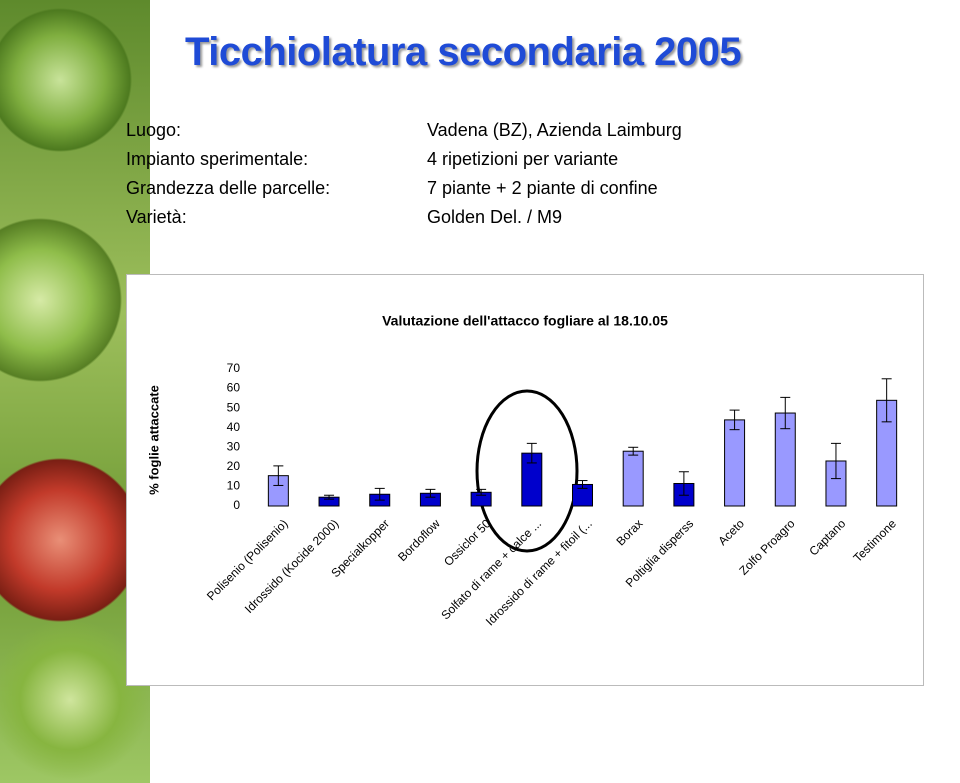 The width and height of the screenshot is (960, 783). What do you see at coordinates (247, 559) in the screenshot?
I see `x-tick-label: Polisenio (Polisenio)` at bounding box center [247, 559].